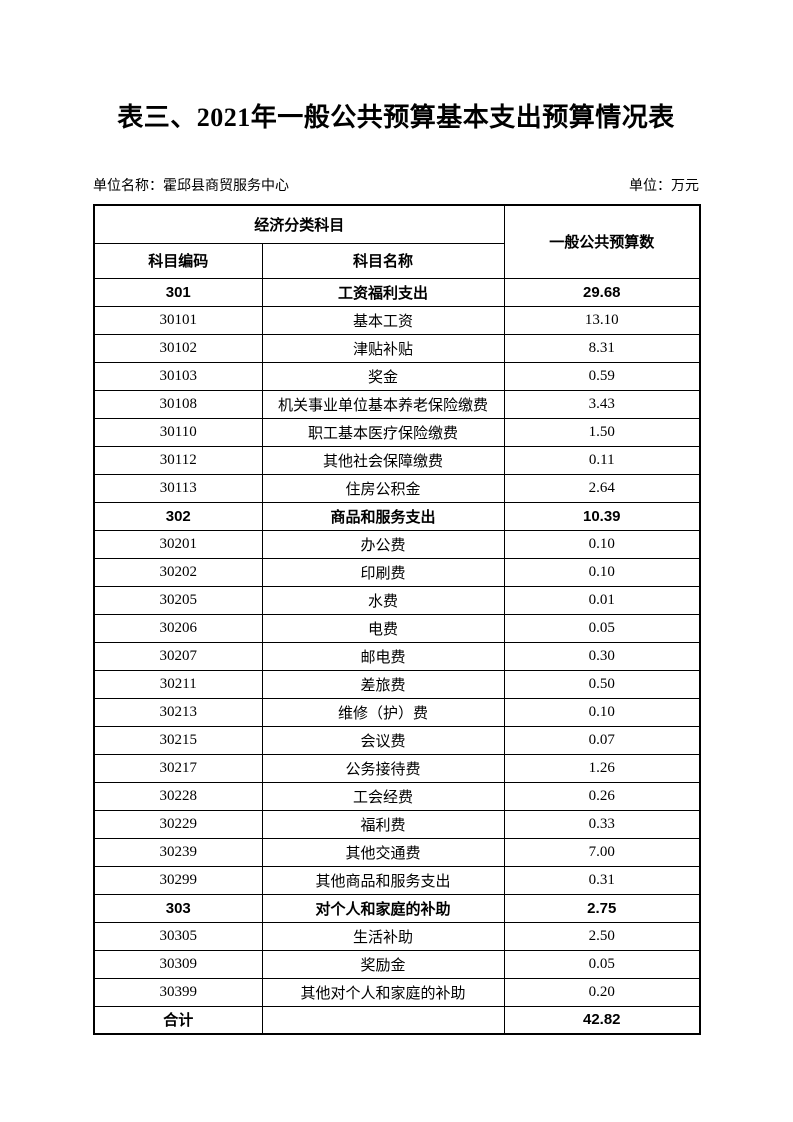 Image resolution: width=793 pixels, height=1122 pixels. Describe the element at coordinates (383, 936) in the screenshot. I see `cell-name: 生活补助` at that location.